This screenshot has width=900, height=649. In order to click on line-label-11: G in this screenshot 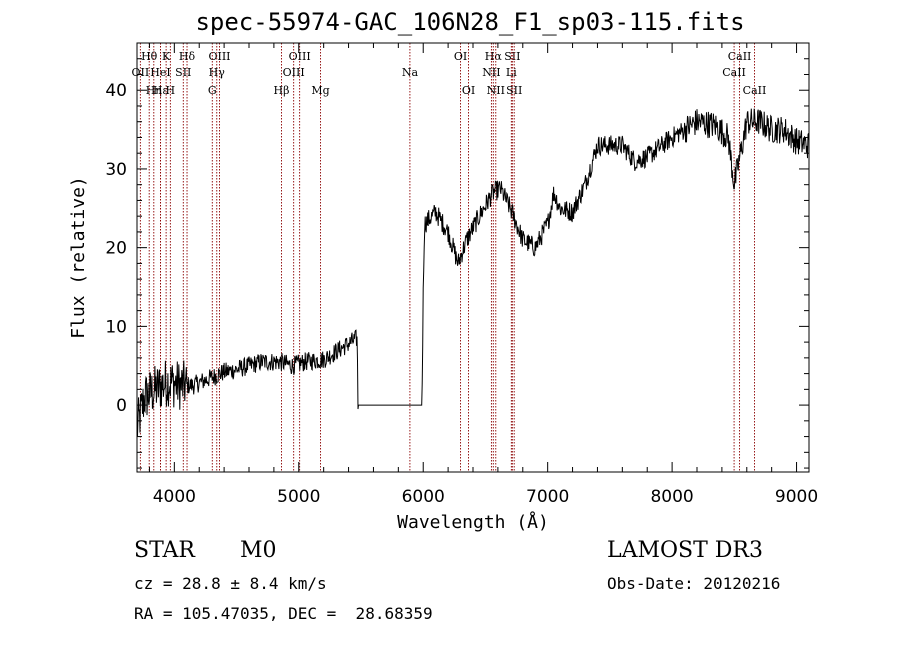, I will do `click(212, 90)`.